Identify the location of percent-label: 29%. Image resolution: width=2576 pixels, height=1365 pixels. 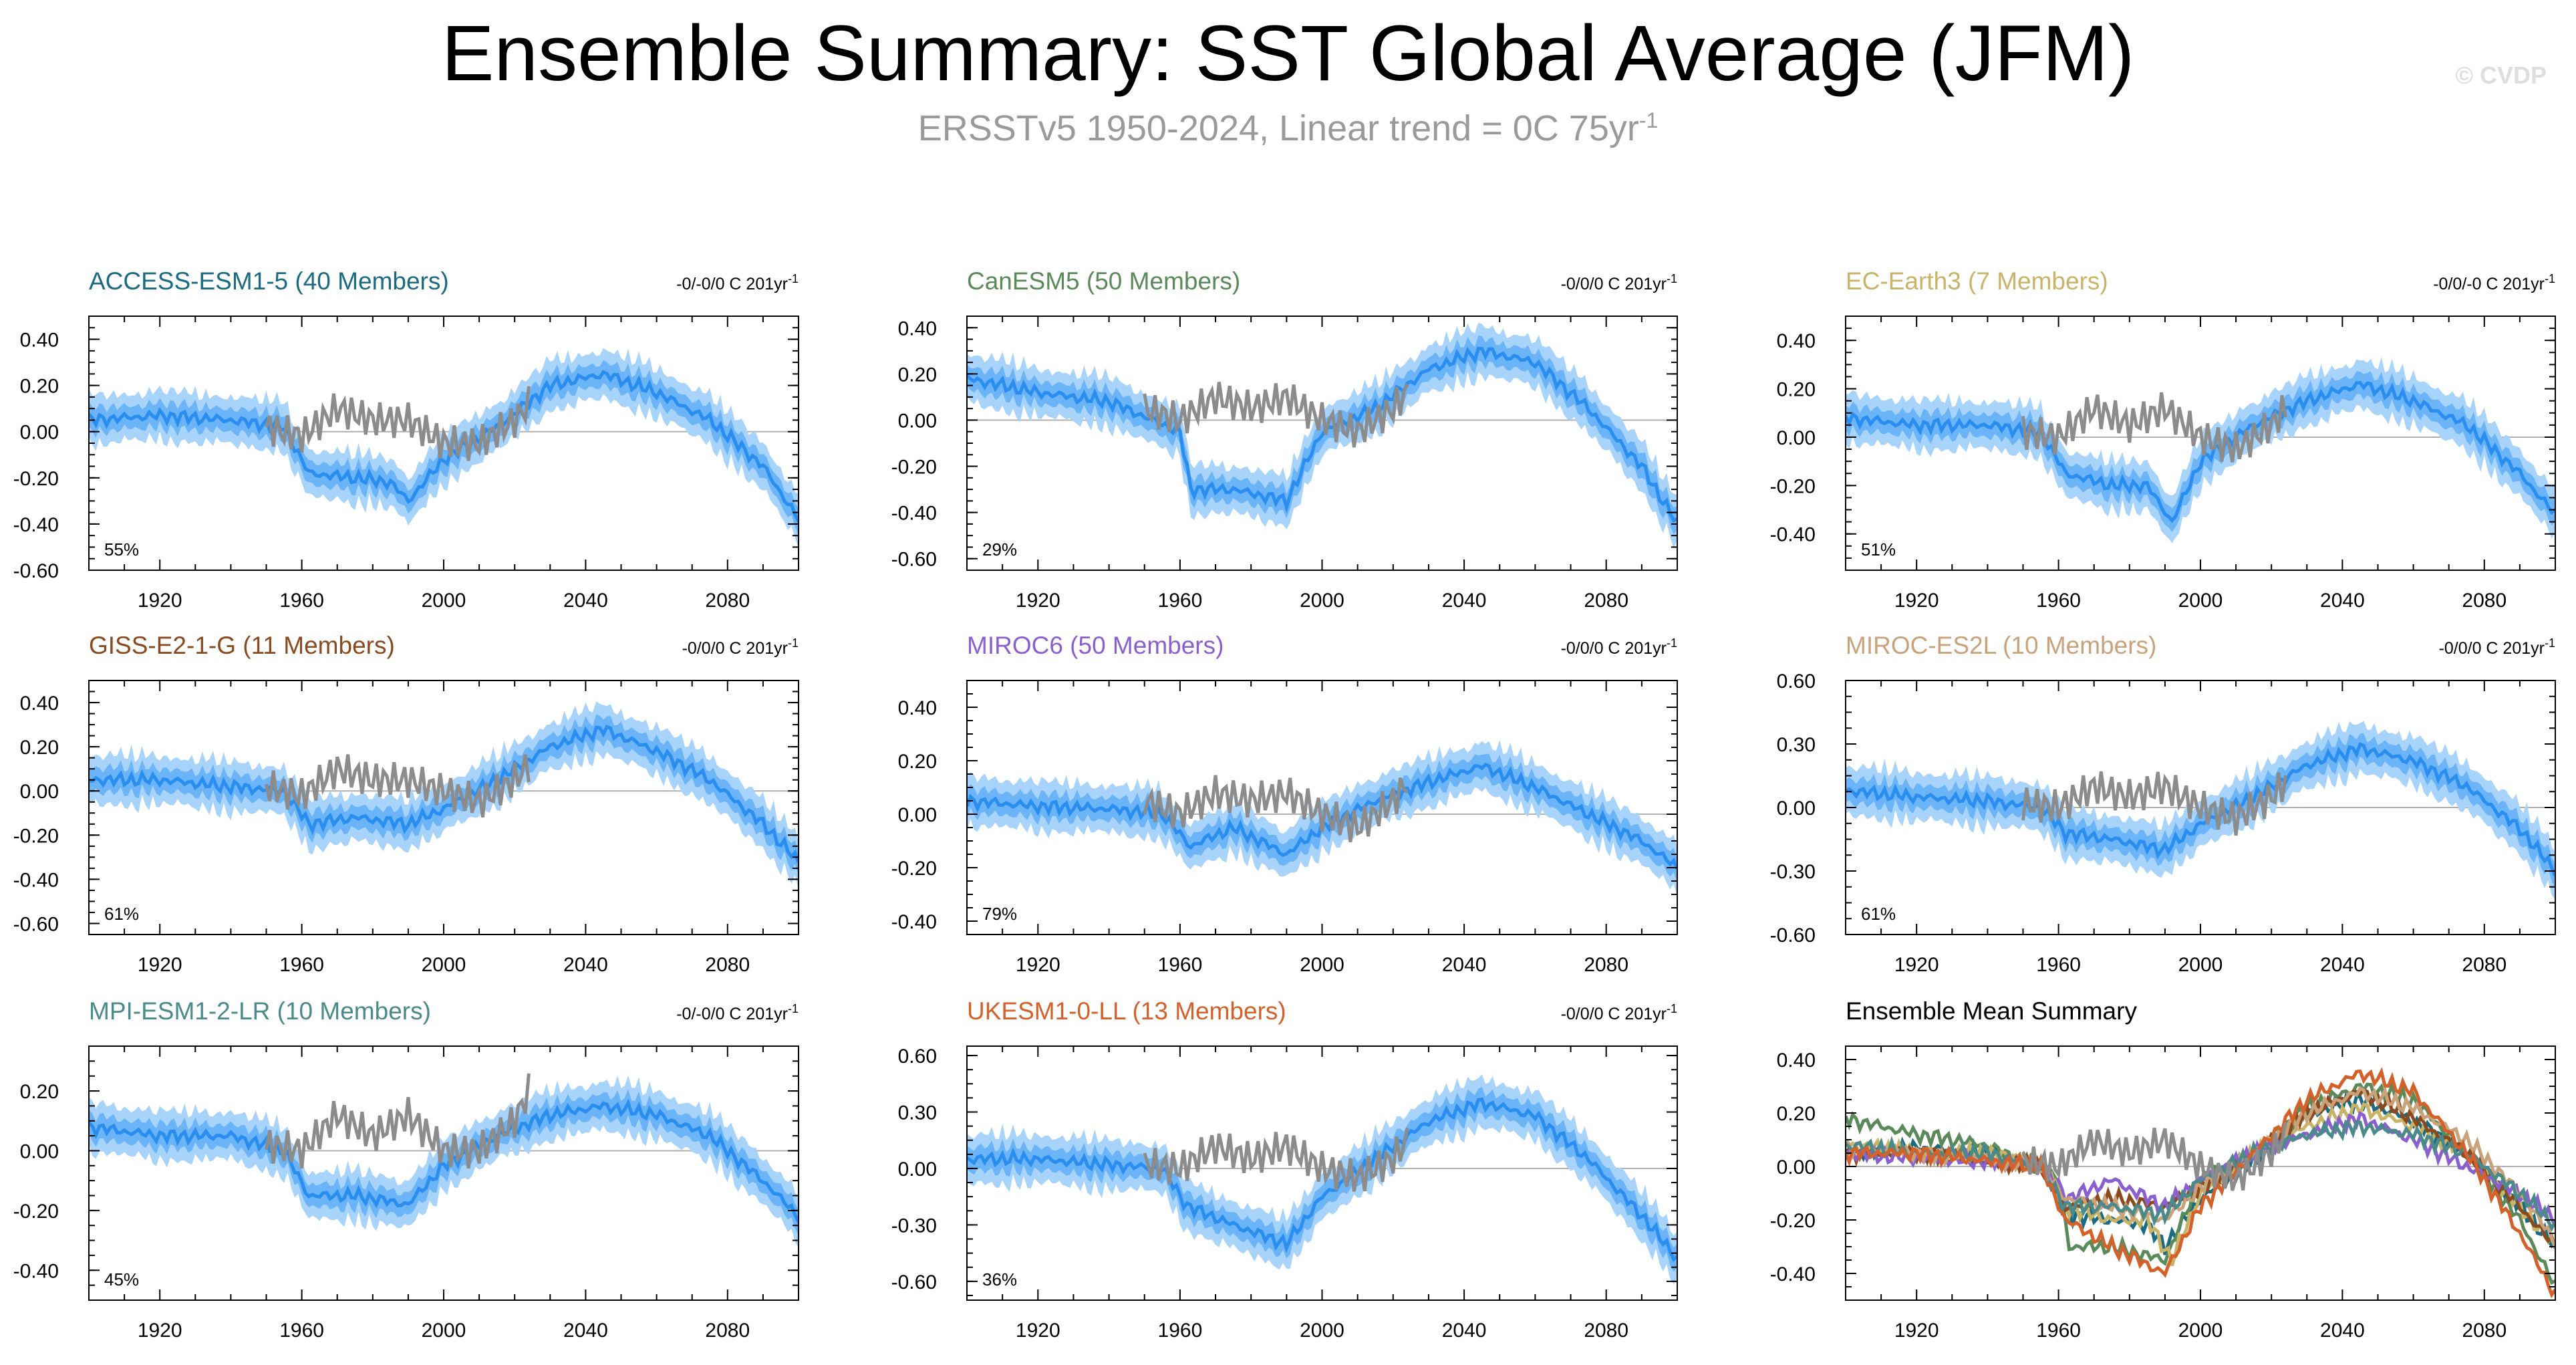
(999, 549).